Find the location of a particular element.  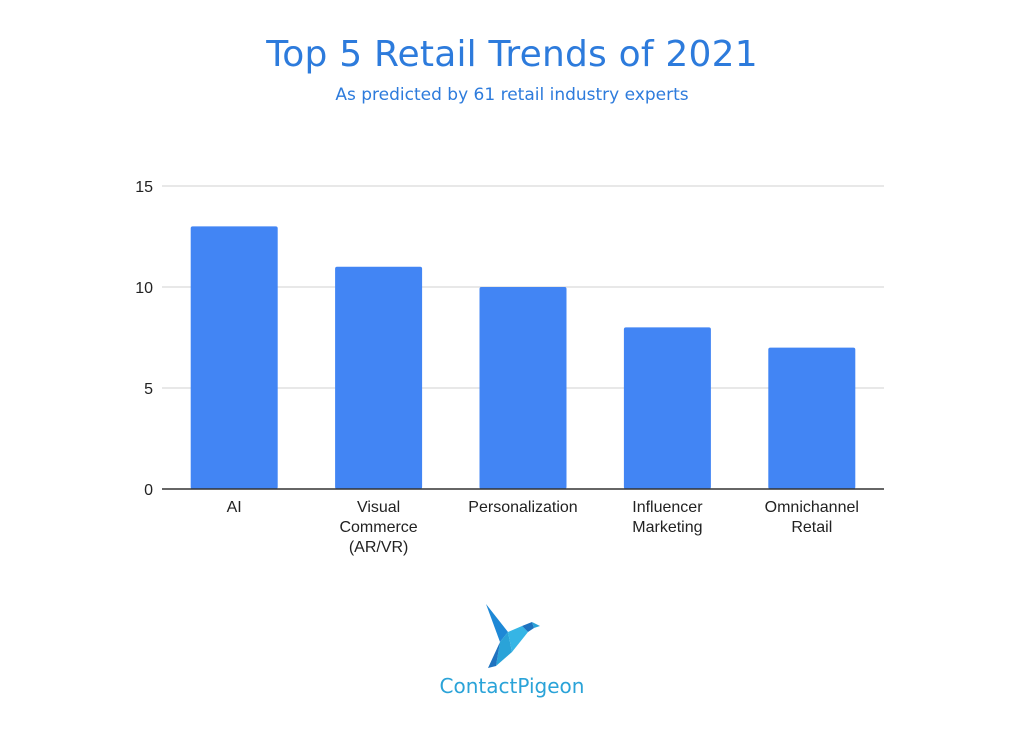

x-tick-label: Visual is located at coordinates (378, 507).